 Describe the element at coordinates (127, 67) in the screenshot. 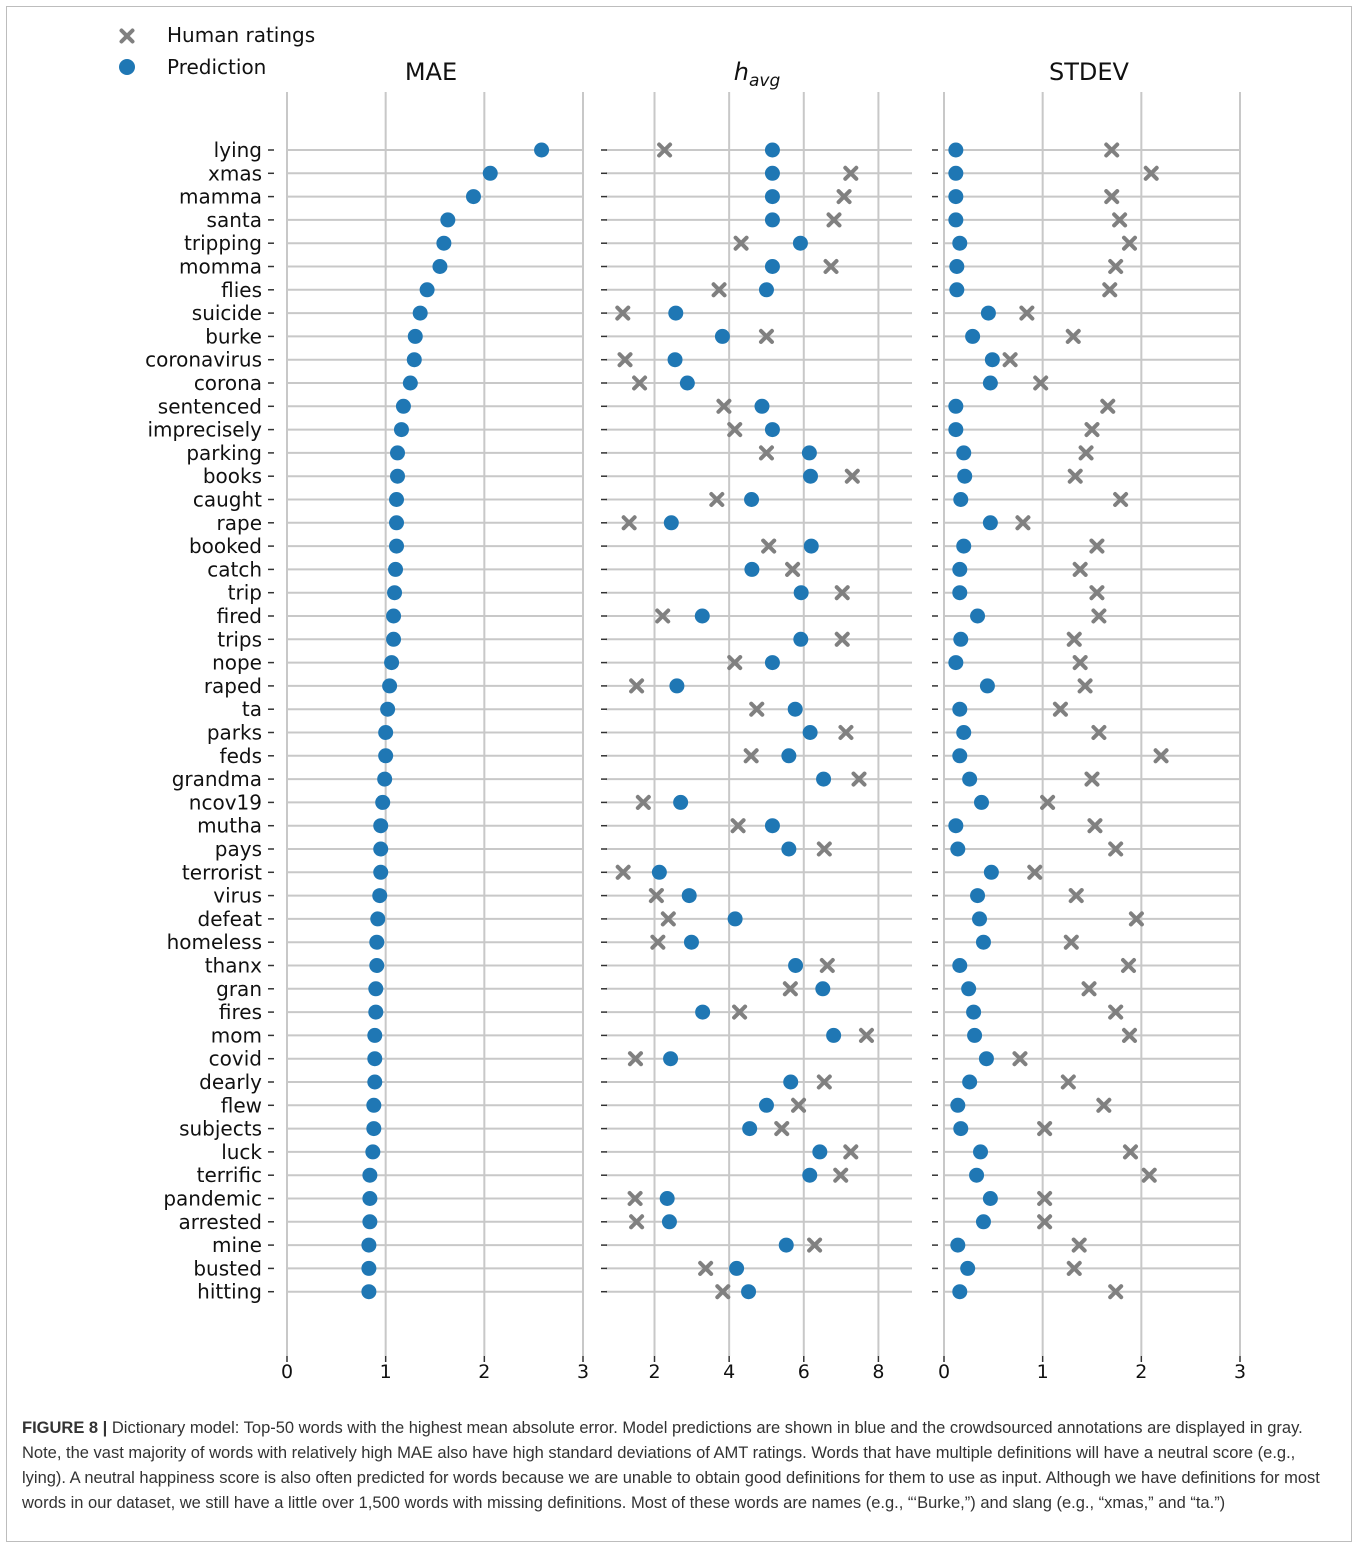

I see `legend-prediction-marker` at that location.